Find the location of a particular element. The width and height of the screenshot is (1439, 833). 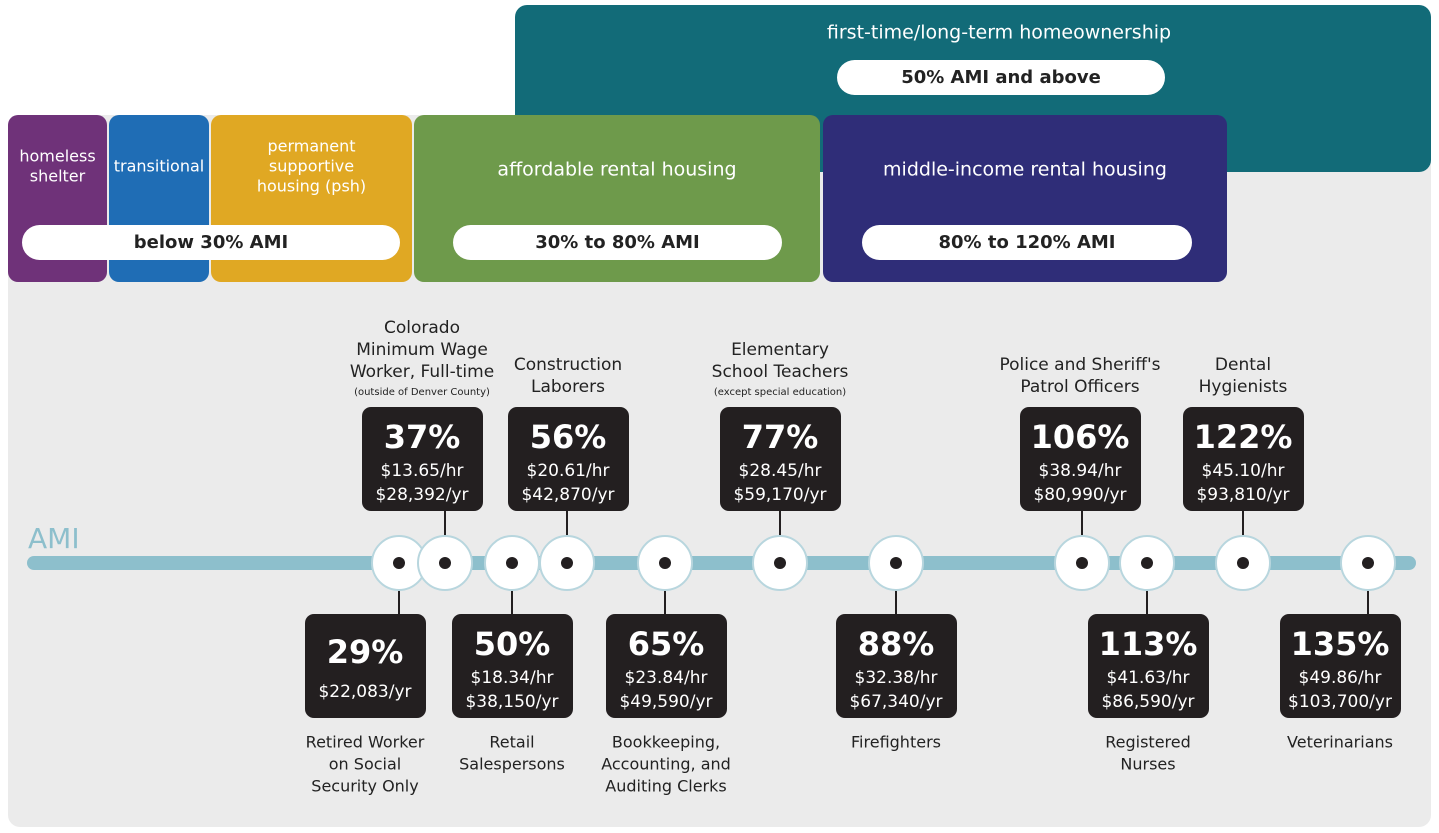

percent: 135% is located at coordinates (1340, 644).